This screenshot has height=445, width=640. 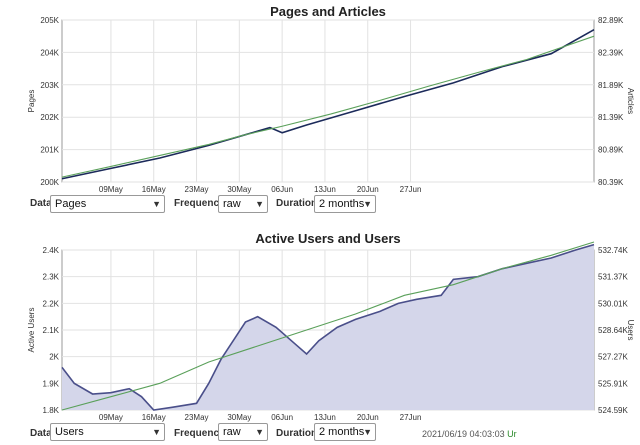 I want to click on y2-tick-label: 525.91K, so click(x=613, y=383).